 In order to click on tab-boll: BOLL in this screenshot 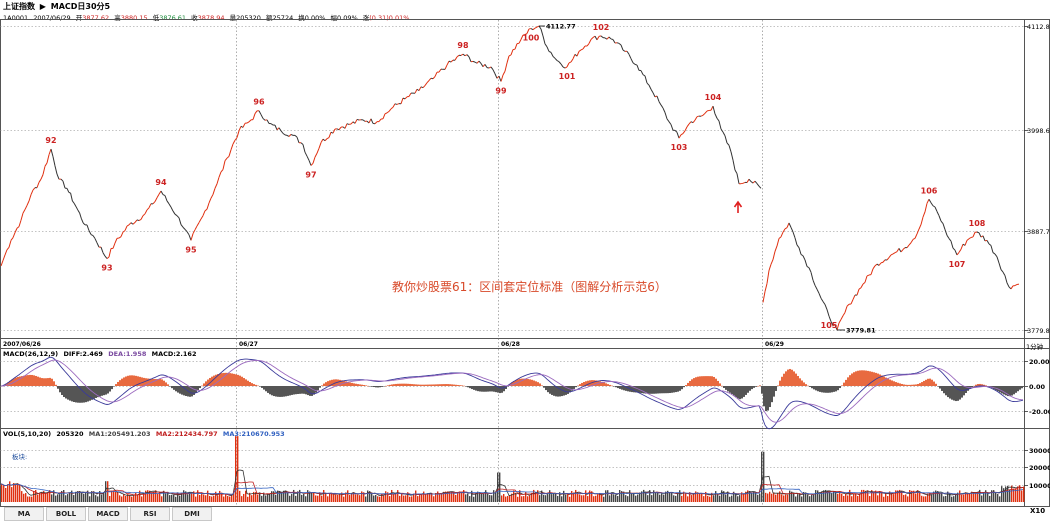, I will do `click(66, 514)`.